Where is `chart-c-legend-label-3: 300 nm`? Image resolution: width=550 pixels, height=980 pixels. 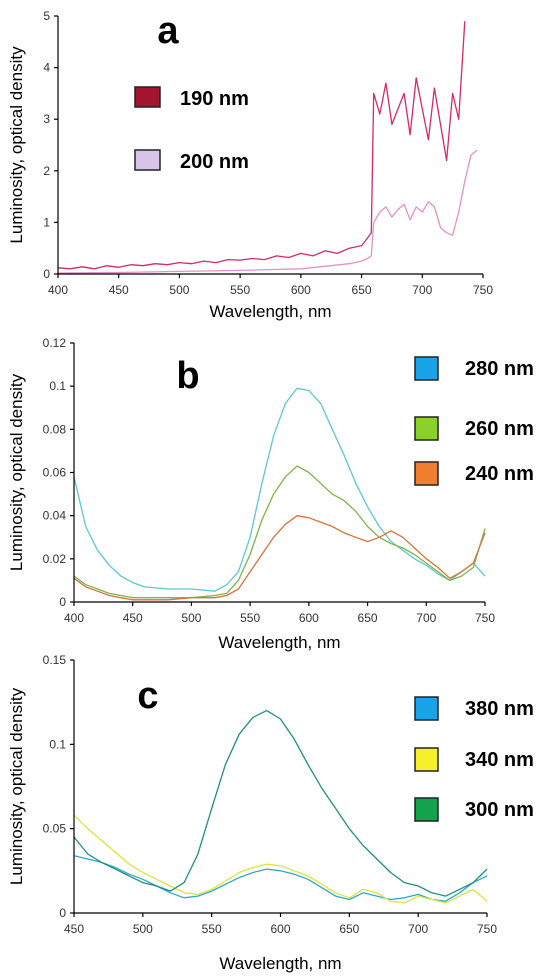
chart-c-legend-label-3: 300 nm is located at coordinates (499, 810).